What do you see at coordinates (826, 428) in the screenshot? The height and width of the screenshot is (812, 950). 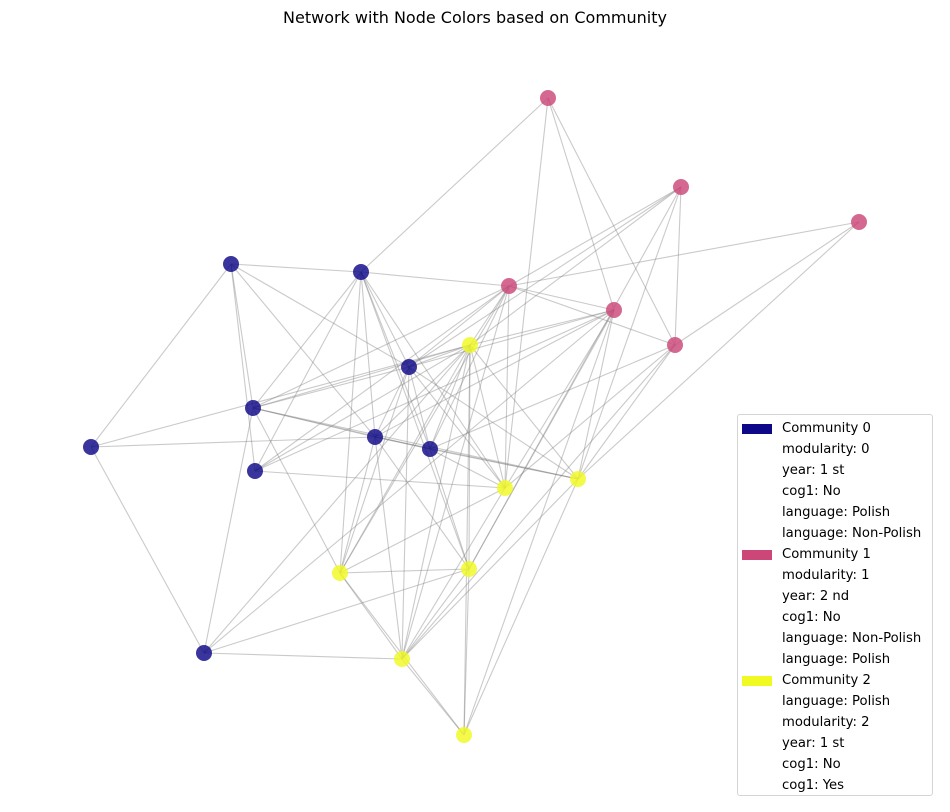 I see `legend-label: Community 0` at bounding box center [826, 428].